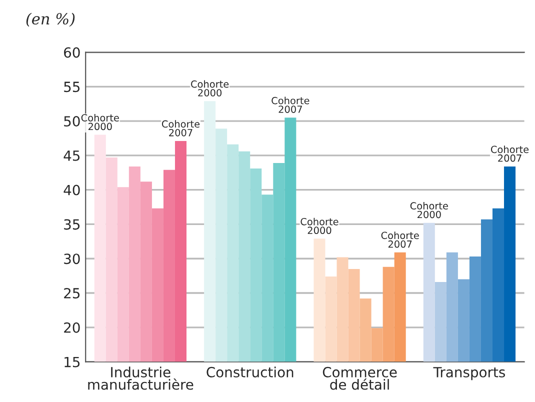 Image resolution: width=535 pixels, height=402 pixels. I want to click on y-tick-label: 55, so click(72, 87).